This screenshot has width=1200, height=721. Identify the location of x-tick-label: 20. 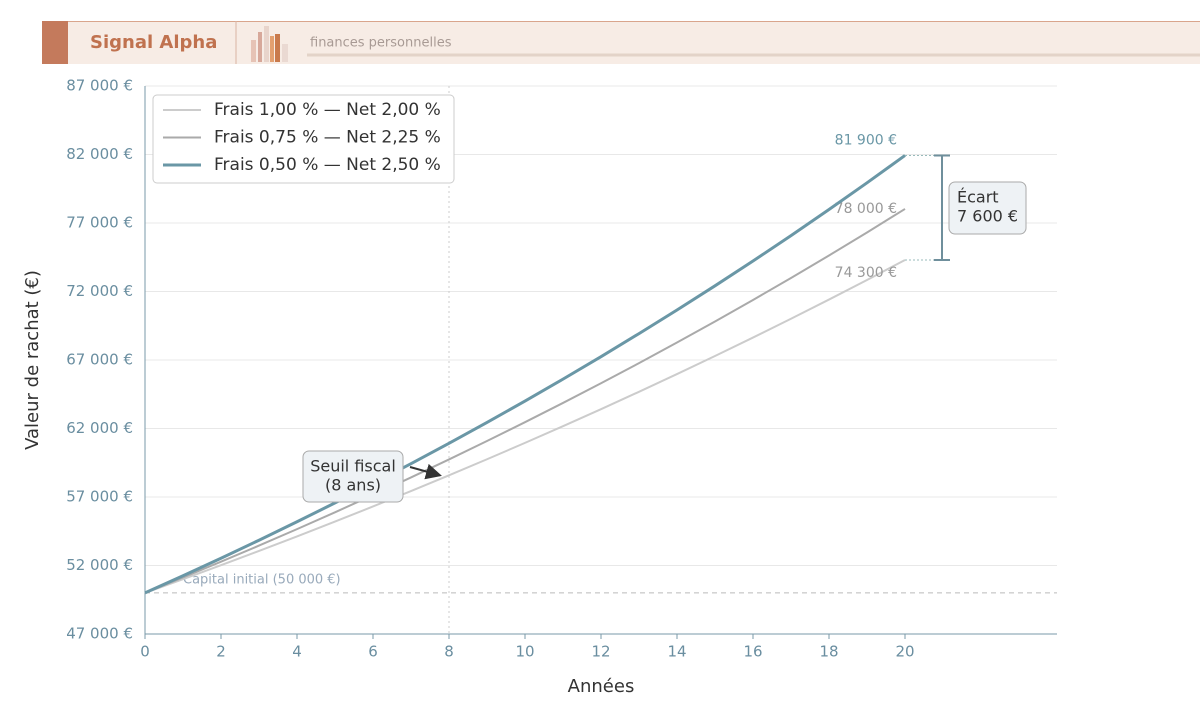
(904, 652).